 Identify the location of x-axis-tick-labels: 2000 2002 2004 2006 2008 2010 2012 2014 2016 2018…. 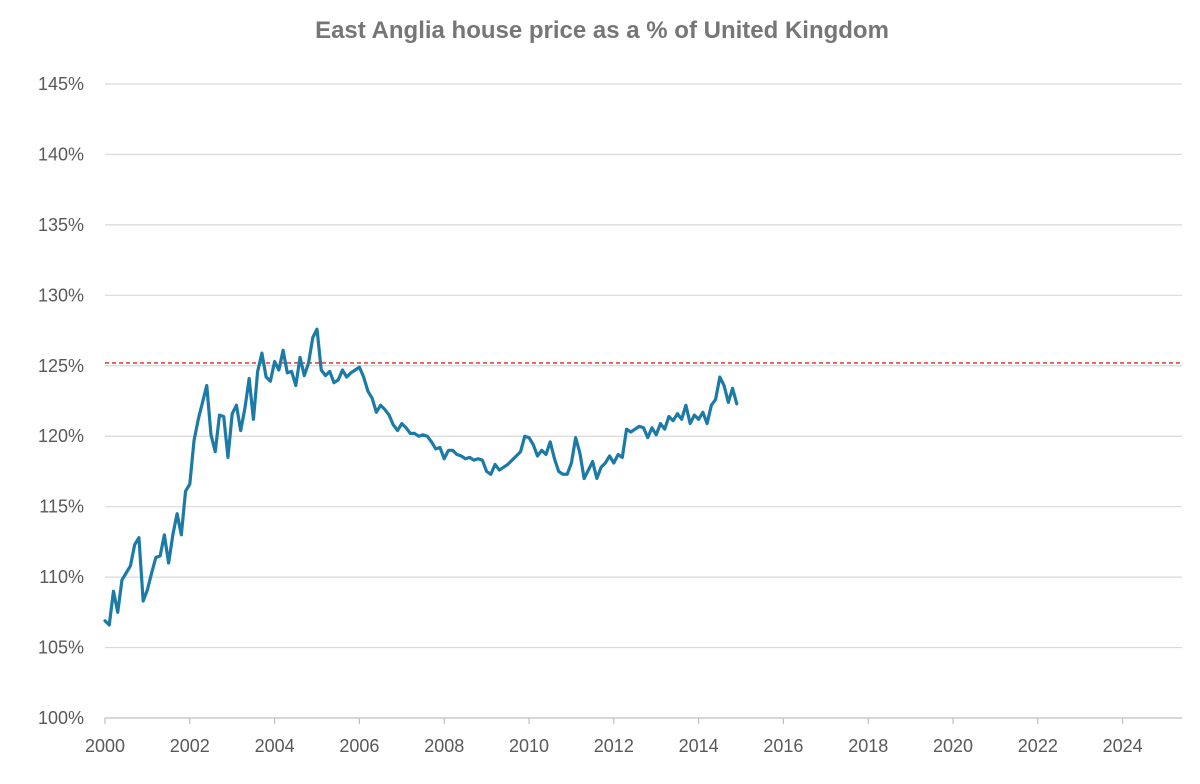
(614, 737).